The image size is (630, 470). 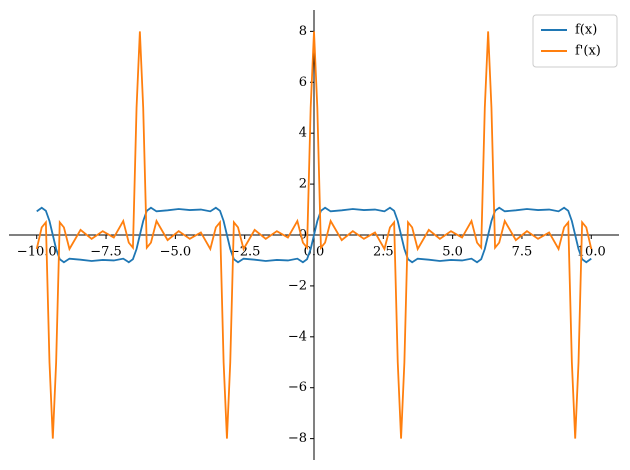 I want to click on x-tick-label: 10.0, so click(x=591, y=252).